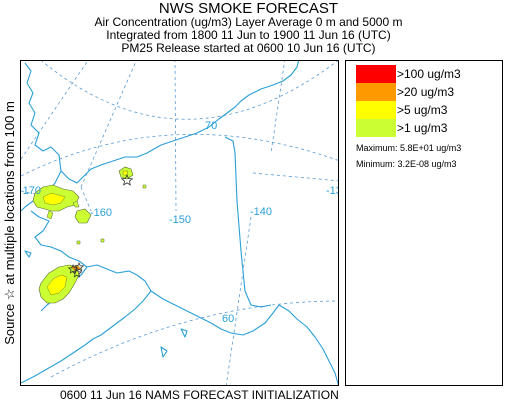  I want to click on meridian-170-north, so click(55, 110).